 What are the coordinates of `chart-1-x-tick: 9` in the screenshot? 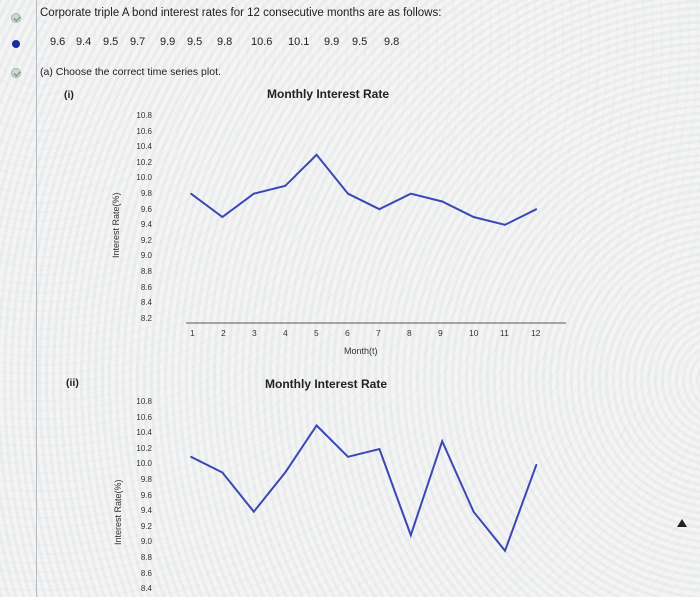 It's located at (440, 333).